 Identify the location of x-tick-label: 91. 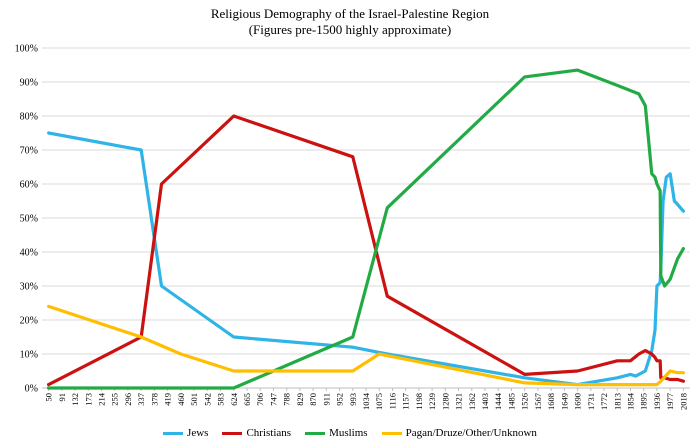
(62, 397).